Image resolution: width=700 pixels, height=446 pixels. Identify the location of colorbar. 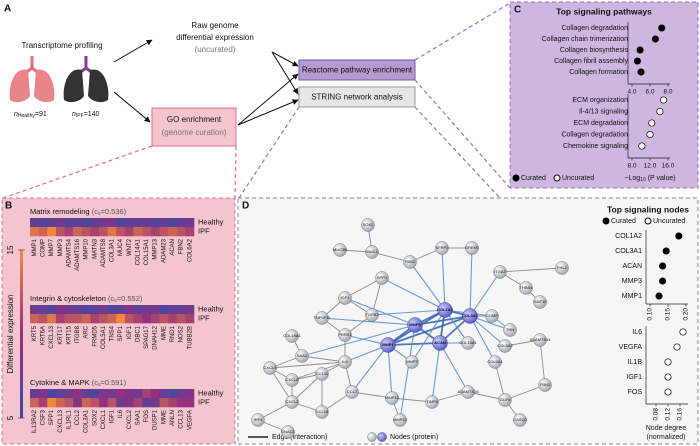
(21, 334).